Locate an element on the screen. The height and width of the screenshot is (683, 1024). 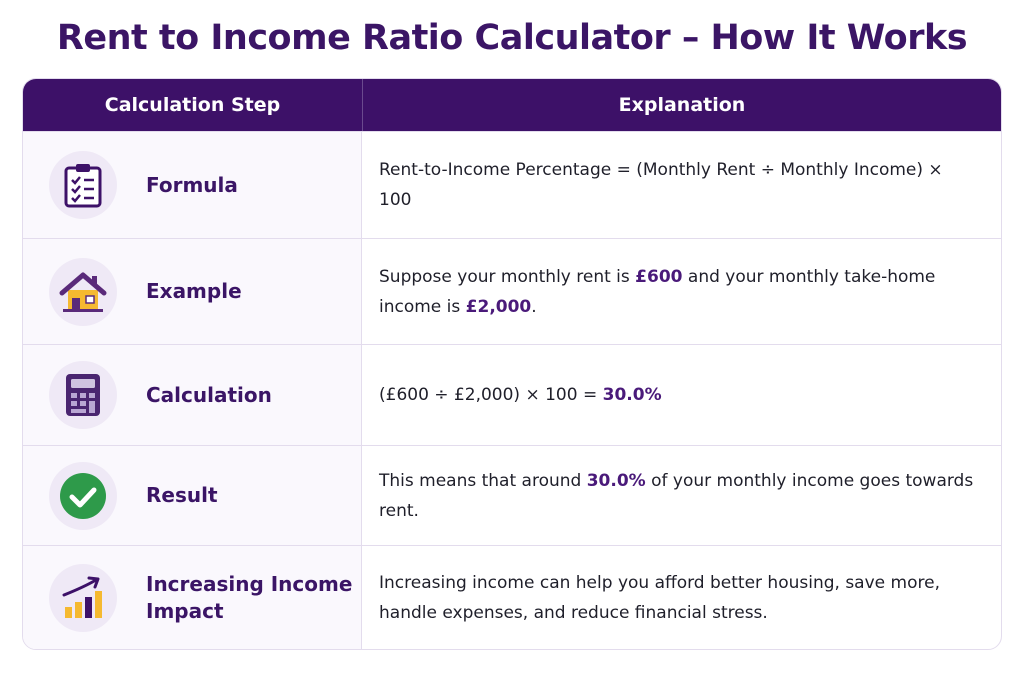
growth-chart-icon is located at coordinates (82, 597).